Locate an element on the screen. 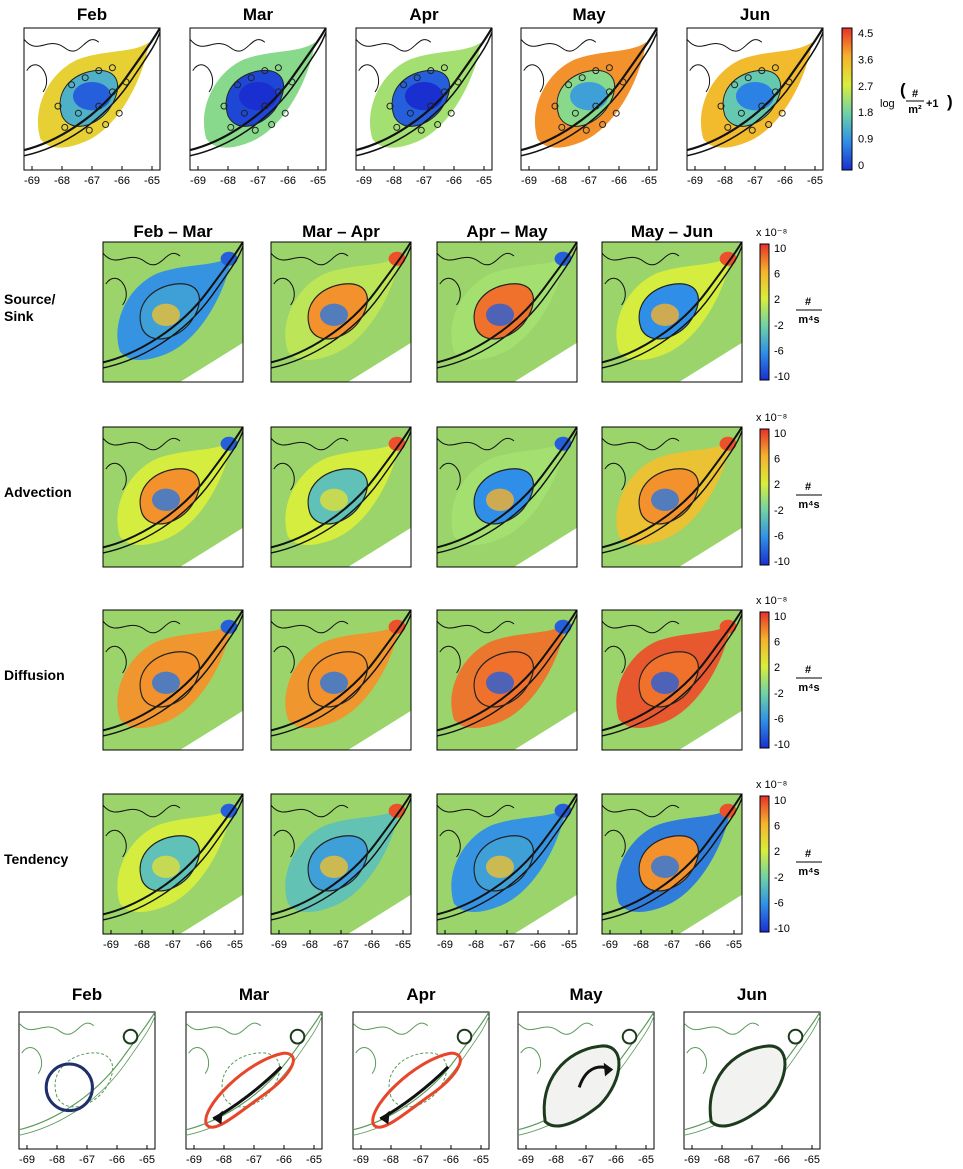  abundance-center is located at coordinates (92, 96).